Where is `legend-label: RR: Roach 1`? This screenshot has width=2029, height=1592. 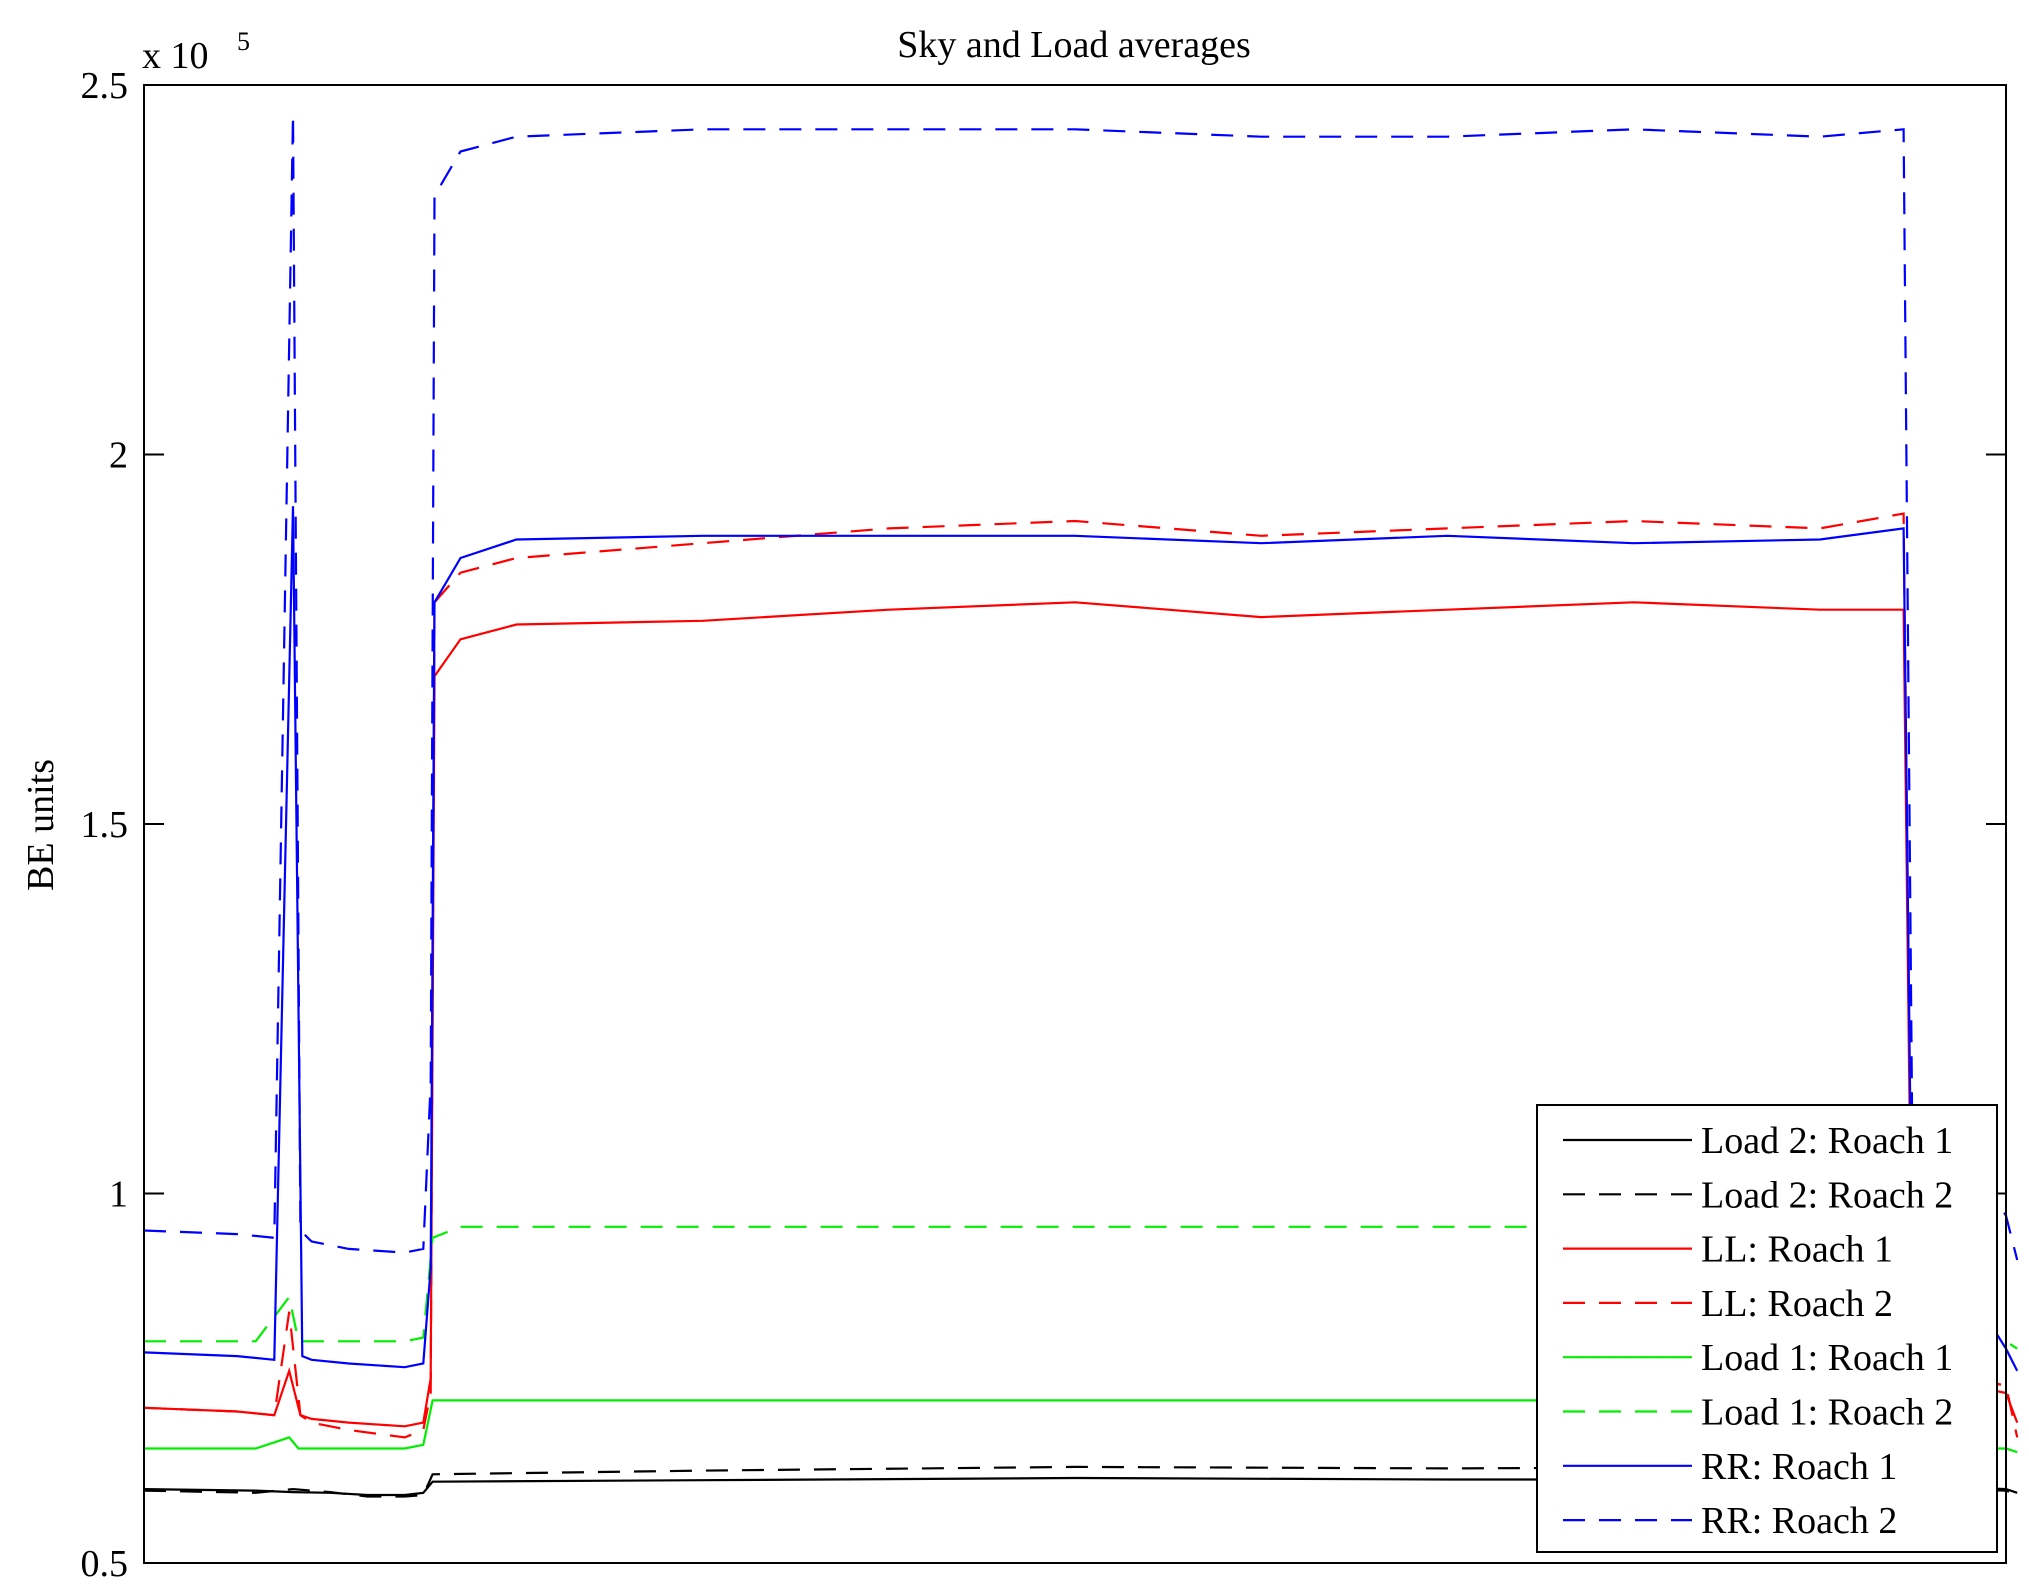
legend-label: RR: Roach 1 is located at coordinates (1799, 1467).